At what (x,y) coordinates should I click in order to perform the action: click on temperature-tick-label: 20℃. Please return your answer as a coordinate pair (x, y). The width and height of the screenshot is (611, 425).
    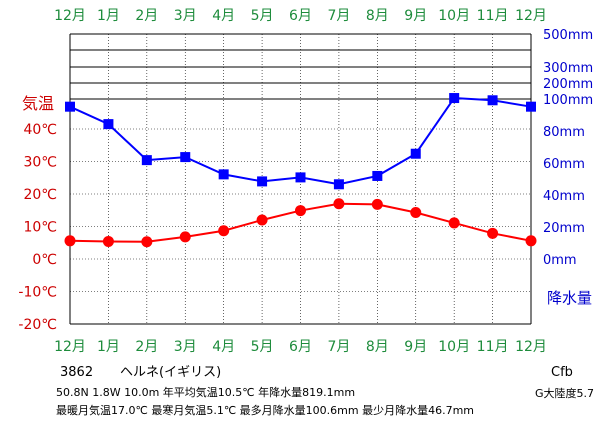
    Looking at the image, I should click on (40, 195).